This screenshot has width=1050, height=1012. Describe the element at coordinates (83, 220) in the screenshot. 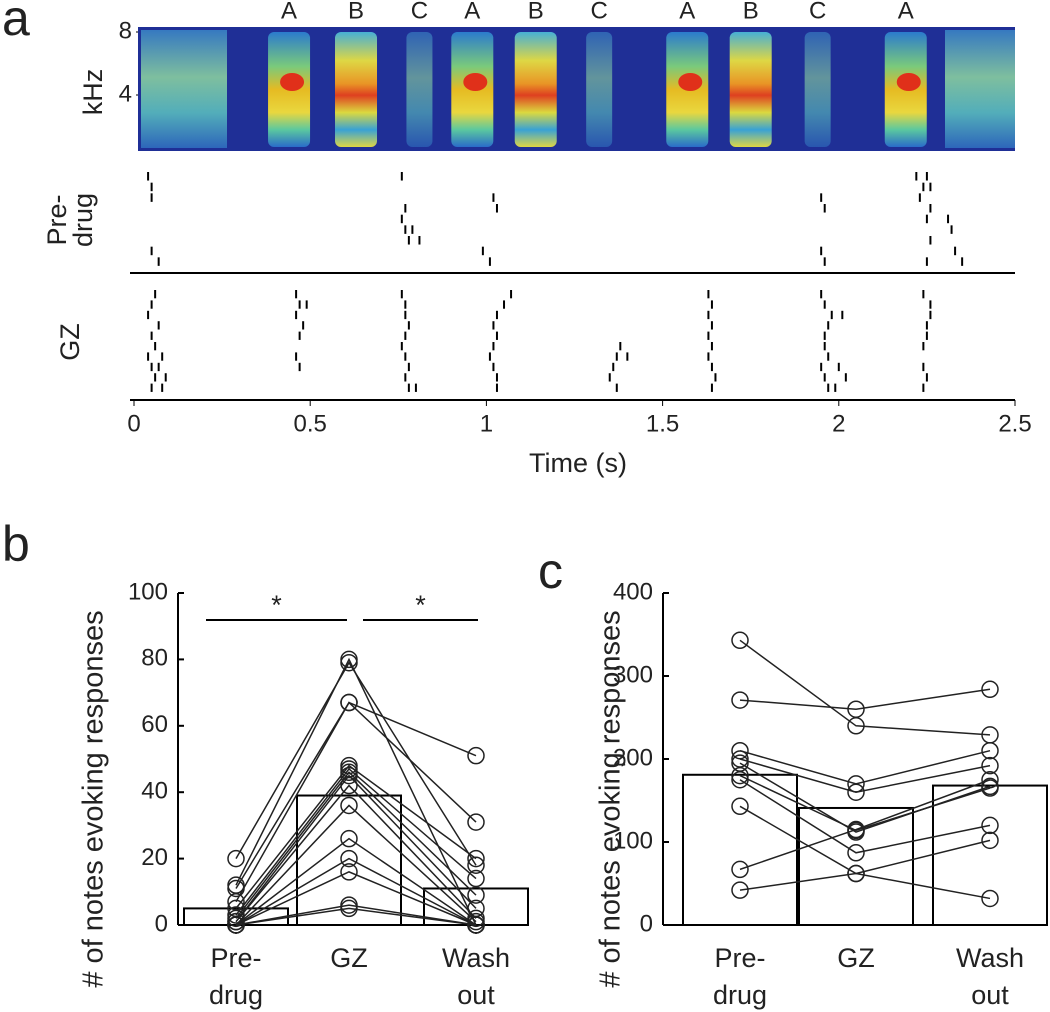

I see `group-label: drug` at that location.